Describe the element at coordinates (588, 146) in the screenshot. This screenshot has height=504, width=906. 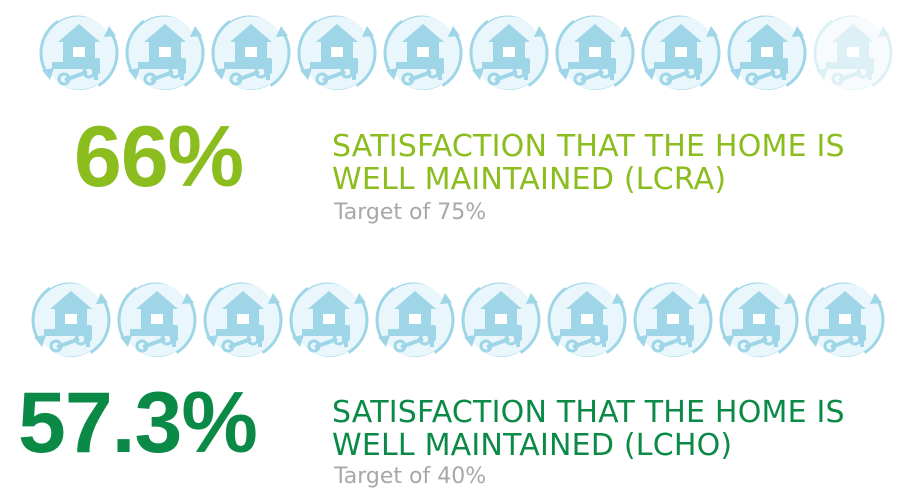
I see `lcra-title-line-1: SATISFACTION THAT THE HOME IS` at that location.